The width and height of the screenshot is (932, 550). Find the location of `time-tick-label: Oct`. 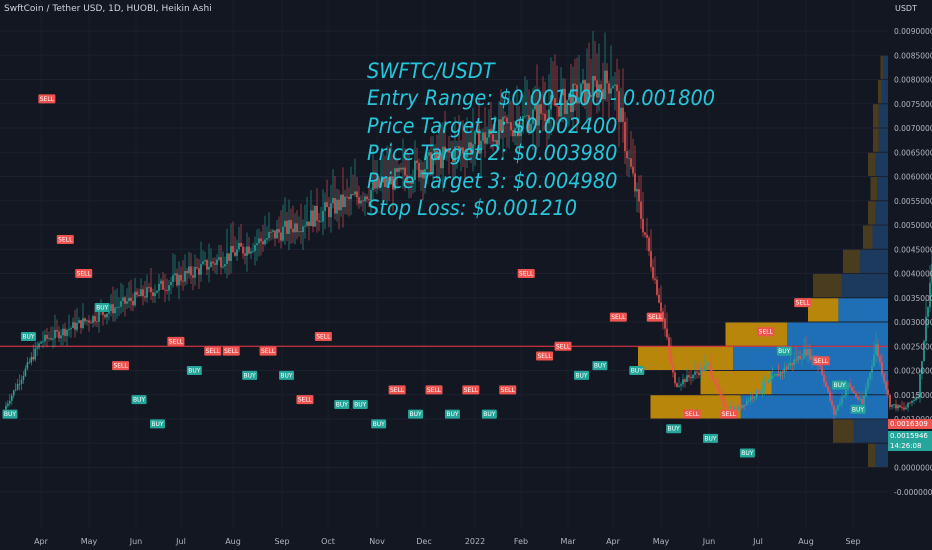

time-tick-label: Oct is located at coordinates (328, 541).